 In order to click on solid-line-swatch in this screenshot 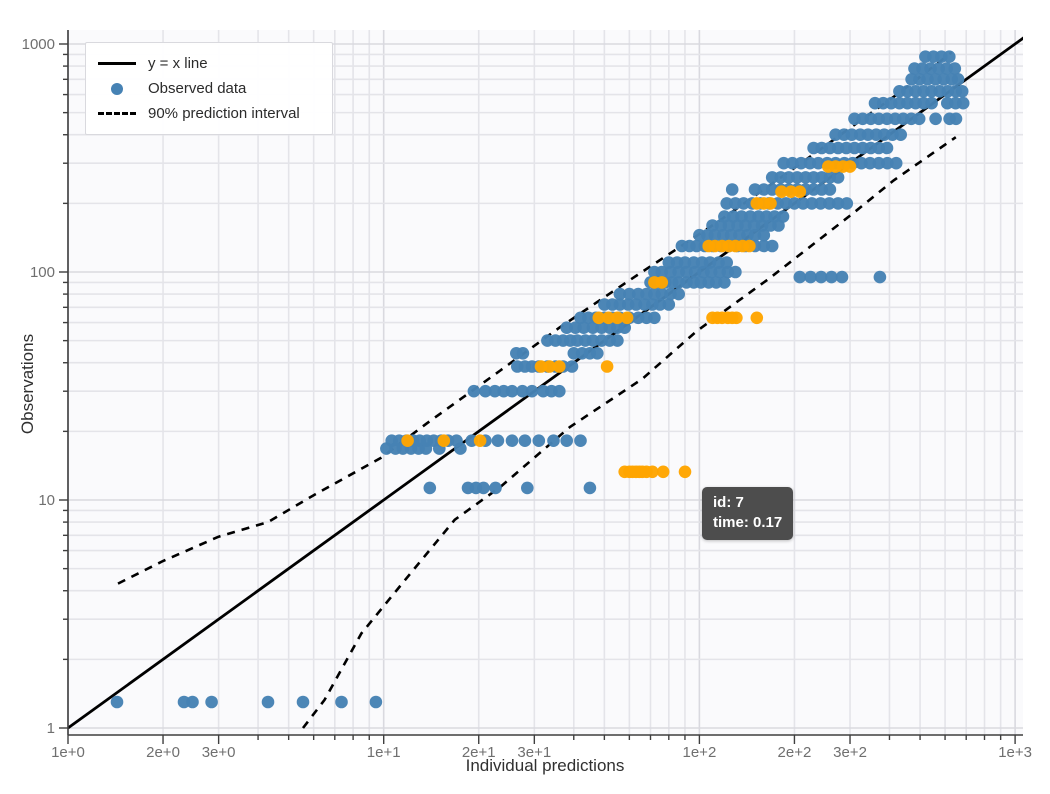, I will do `click(117, 63)`.